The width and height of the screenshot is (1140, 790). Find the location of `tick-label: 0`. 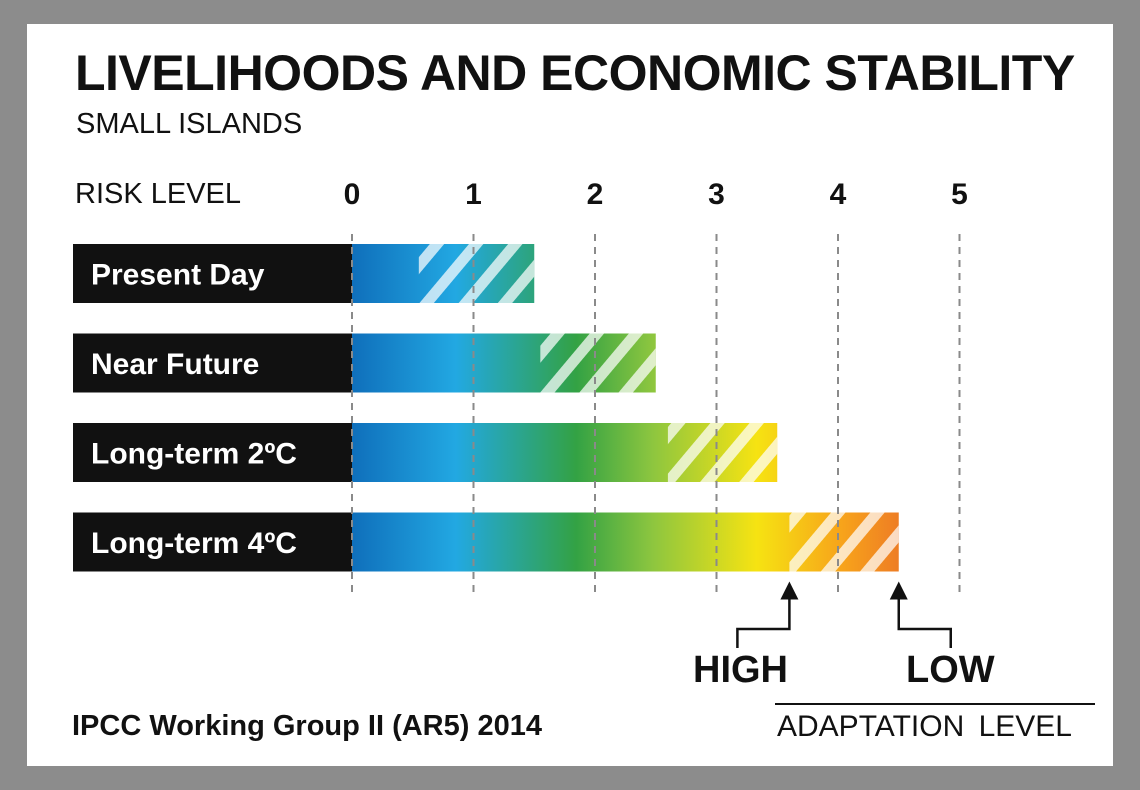

tick-label: 0 is located at coordinates (352, 194).